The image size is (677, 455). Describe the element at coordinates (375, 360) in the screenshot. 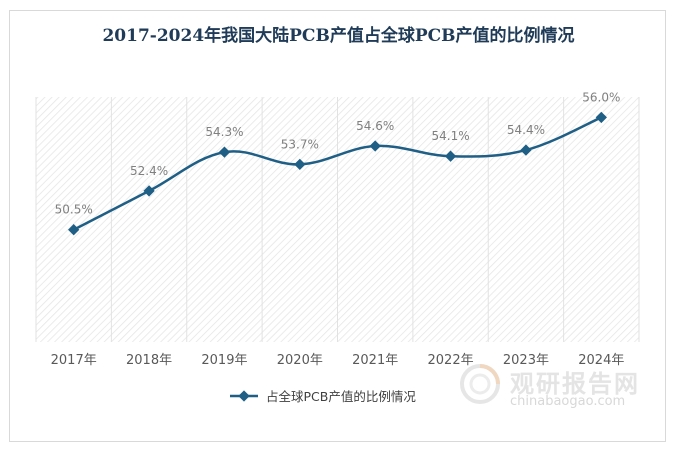

I see `x-tick-label: 2021年` at that location.